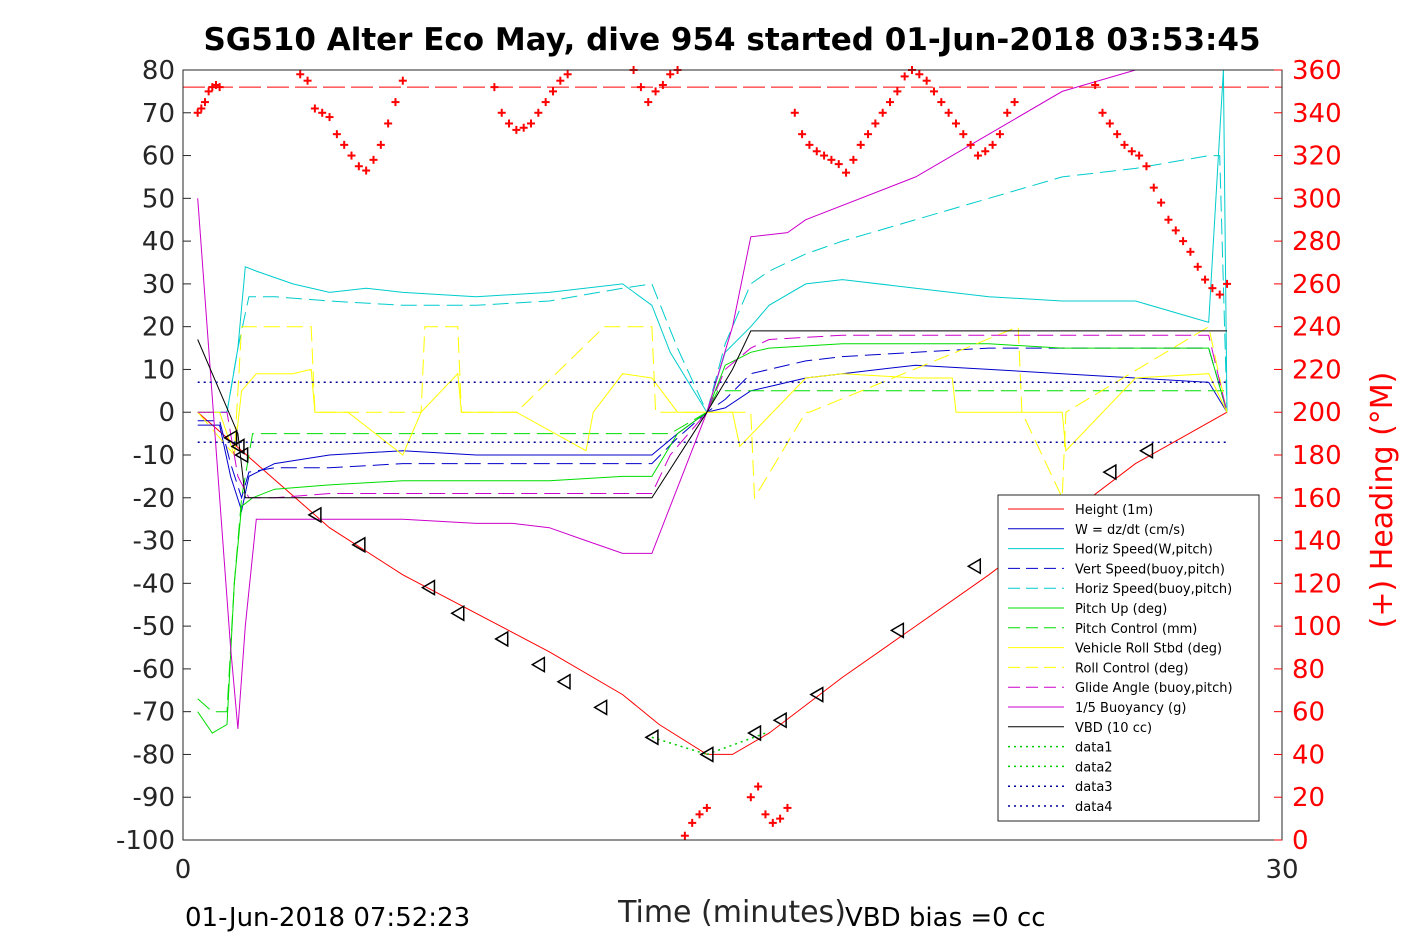 The height and width of the screenshot is (945, 1417). I want to click on legend-entry-14: data3, so click(1094, 787).